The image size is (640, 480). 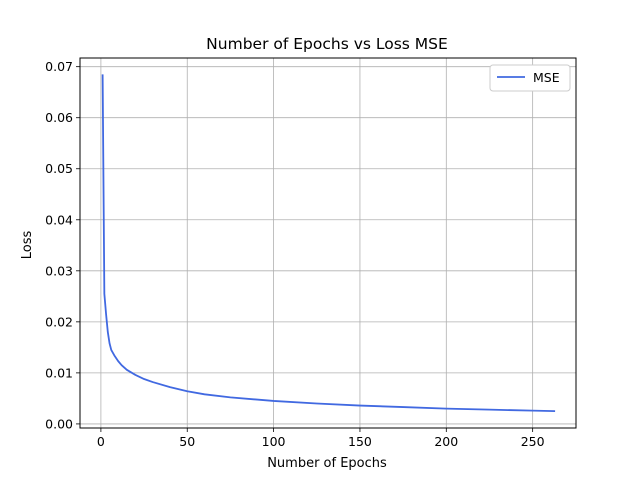 I want to click on legend-label-mse: MSE, so click(x=546, y=77).